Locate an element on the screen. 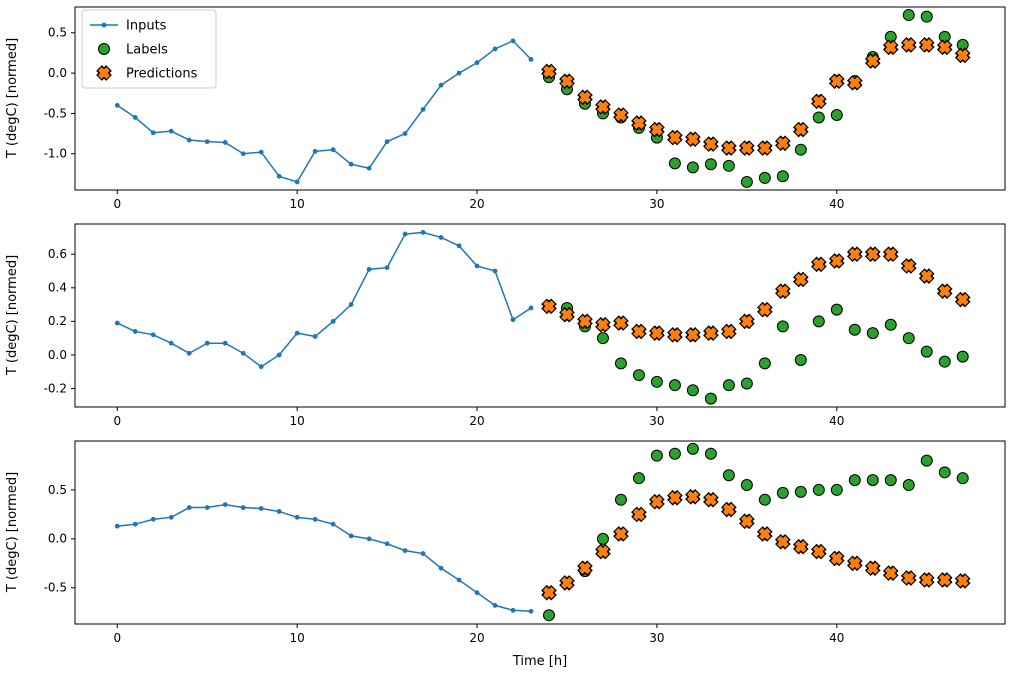  x-tick-label: 10 is located at coordinates (297, 638).